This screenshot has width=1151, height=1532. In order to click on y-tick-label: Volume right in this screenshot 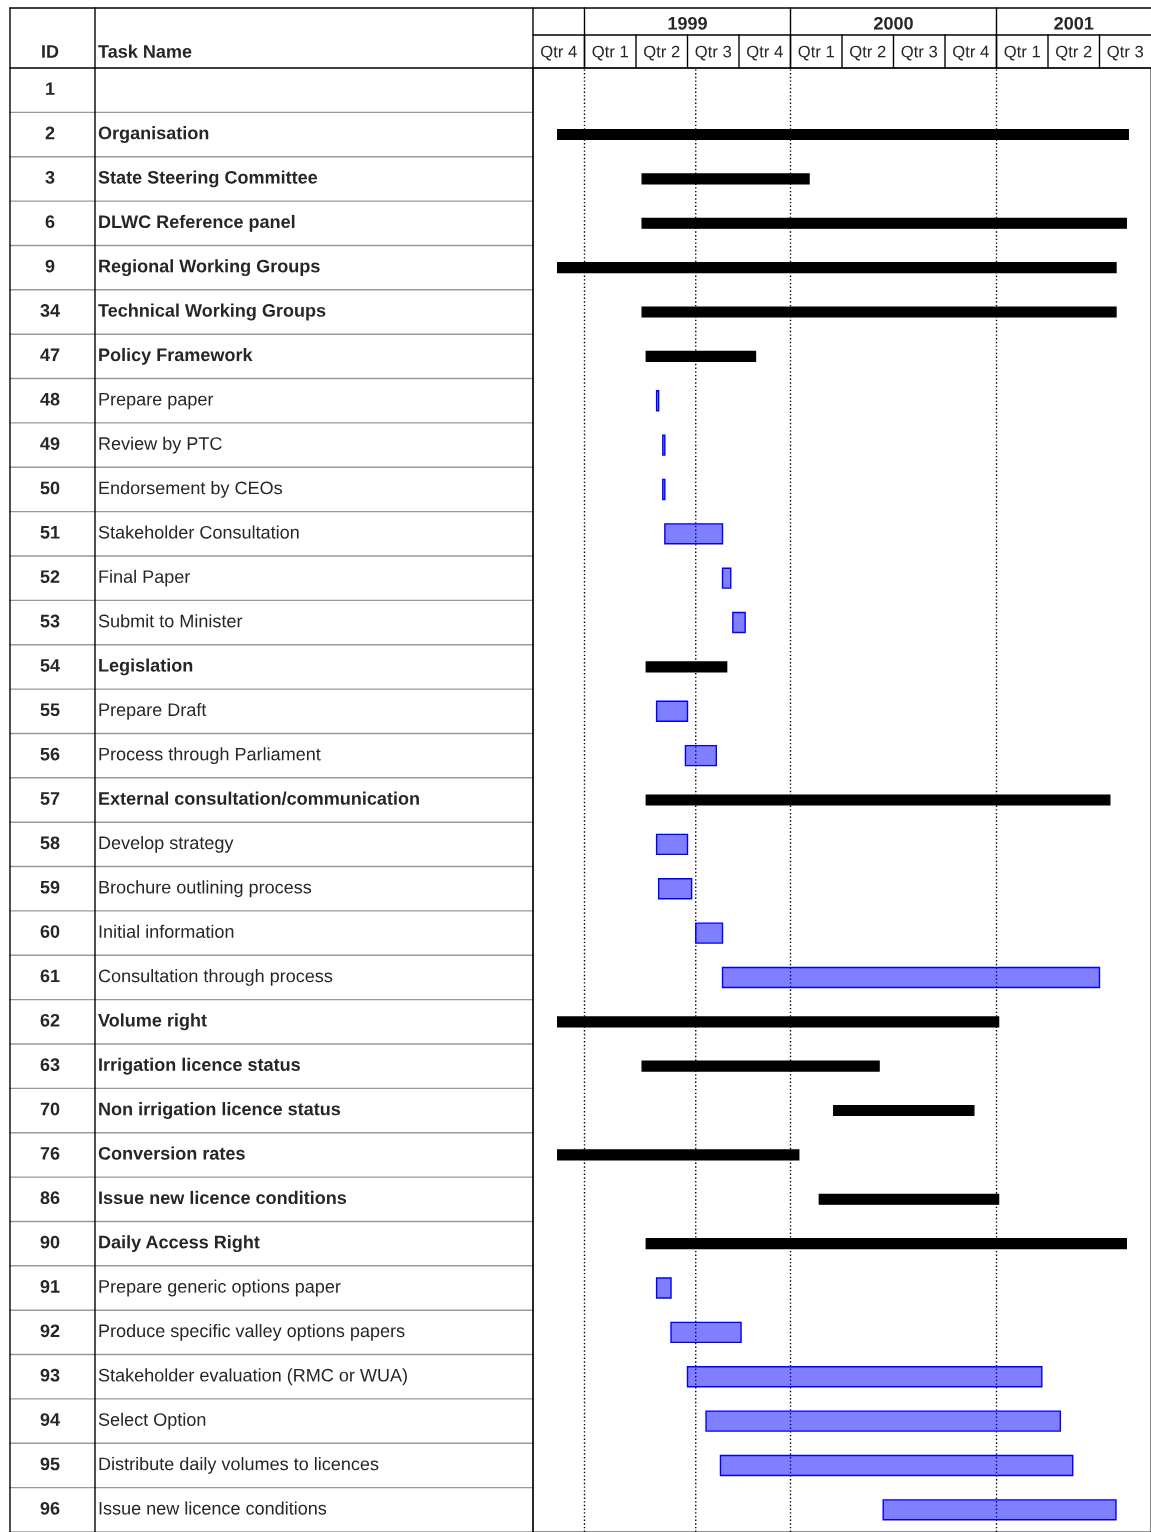, I will do `click(152, 1022)`.